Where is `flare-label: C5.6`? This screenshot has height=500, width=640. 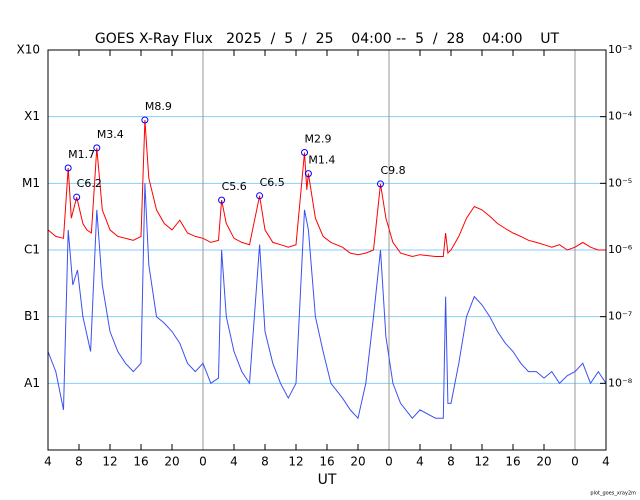 flare-label: C5.6 is located at coordinates (234, 186).